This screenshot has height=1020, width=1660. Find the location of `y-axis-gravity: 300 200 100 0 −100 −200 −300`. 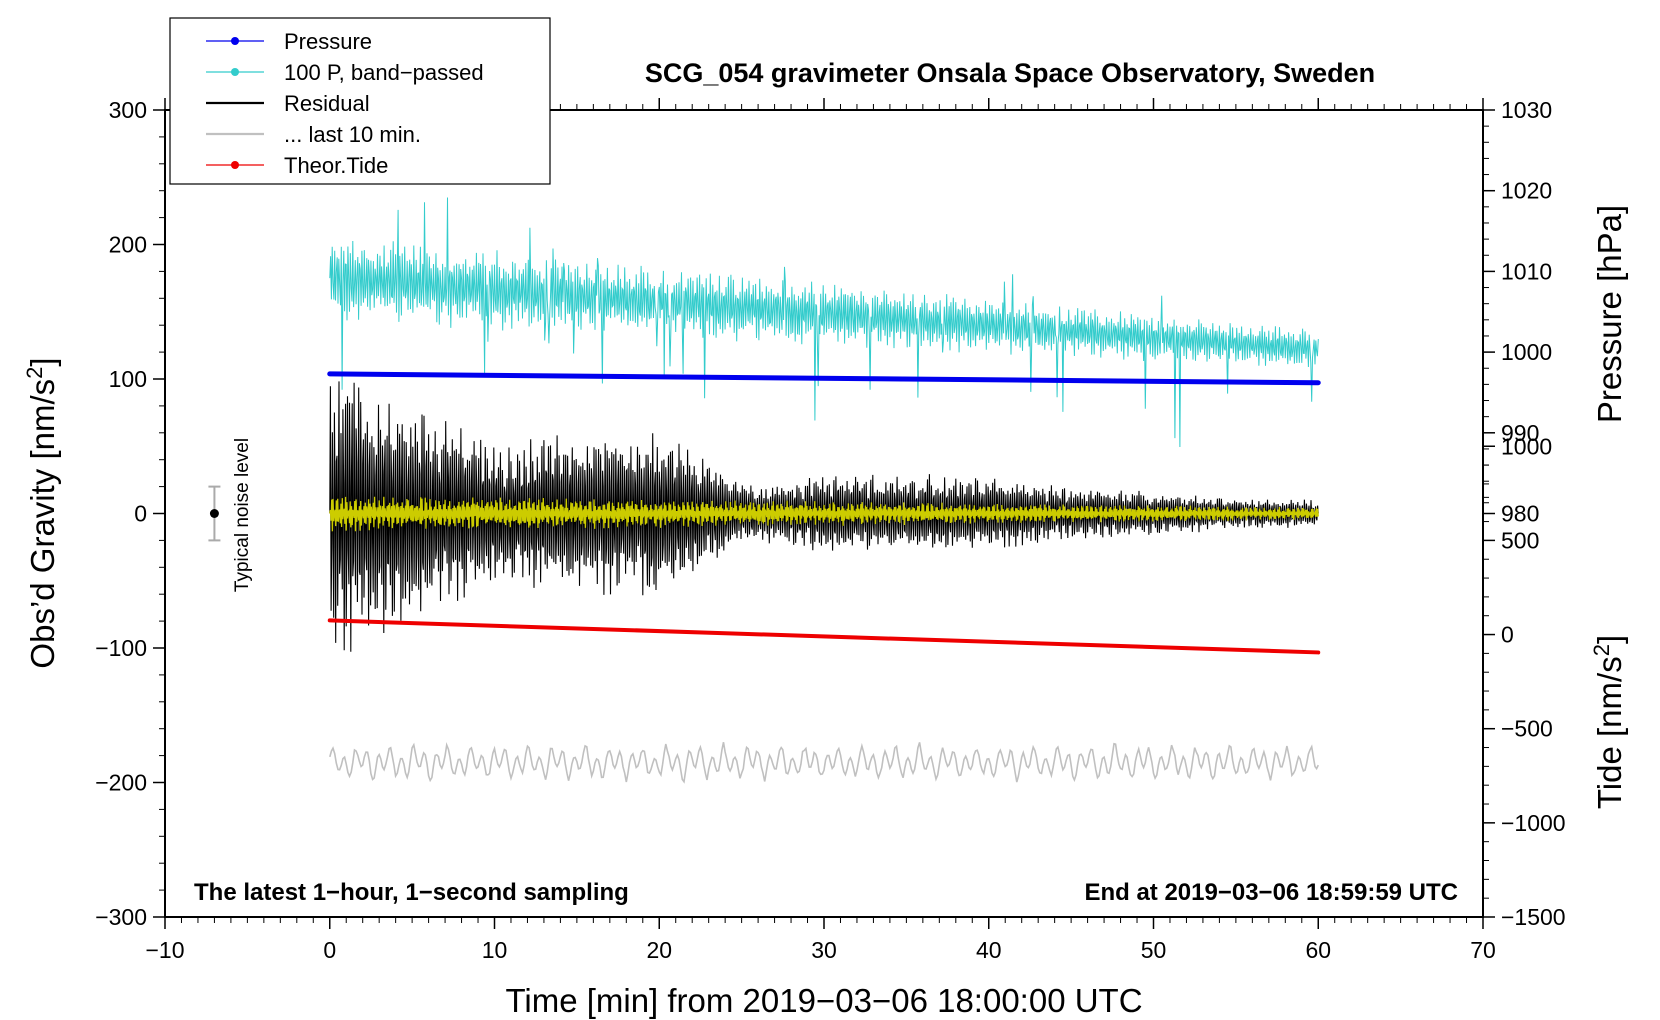

y-axis-gravity: 300 200 100 0 −100 −200 −300 is located at coordinates (130, 513).